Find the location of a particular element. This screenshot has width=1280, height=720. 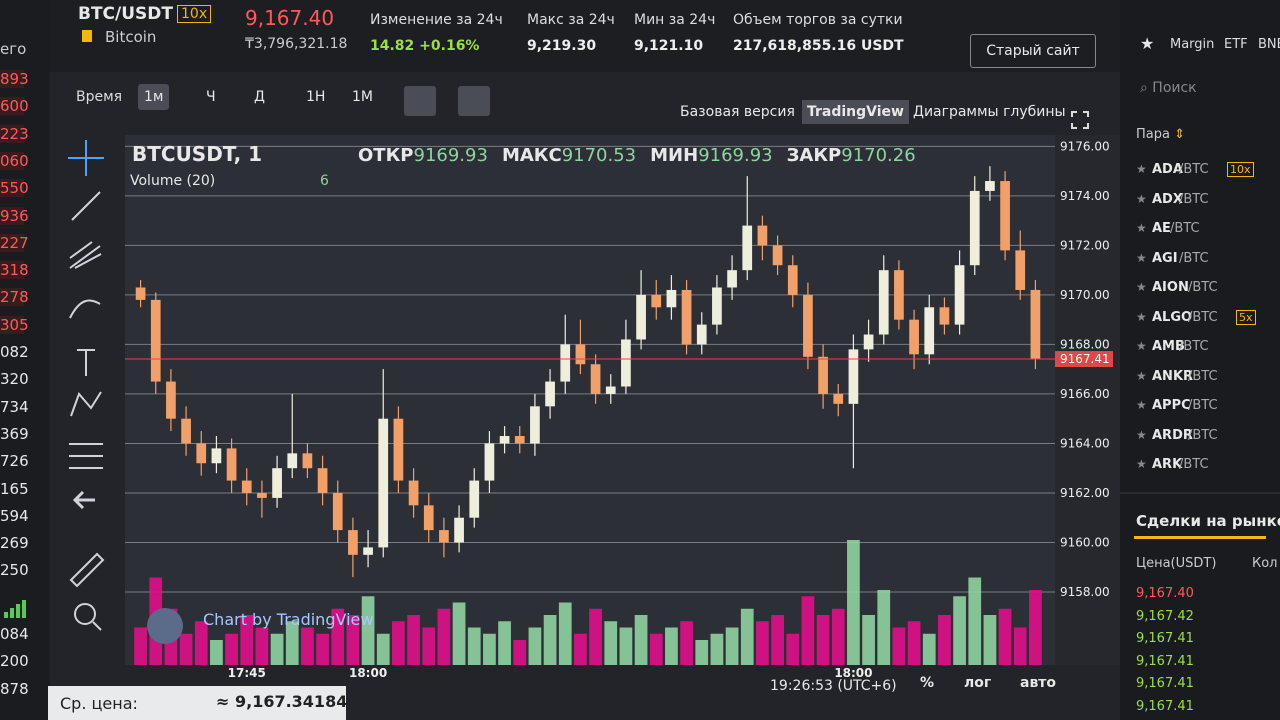

pair-base: ARK is located at coordinates (1167, 464).